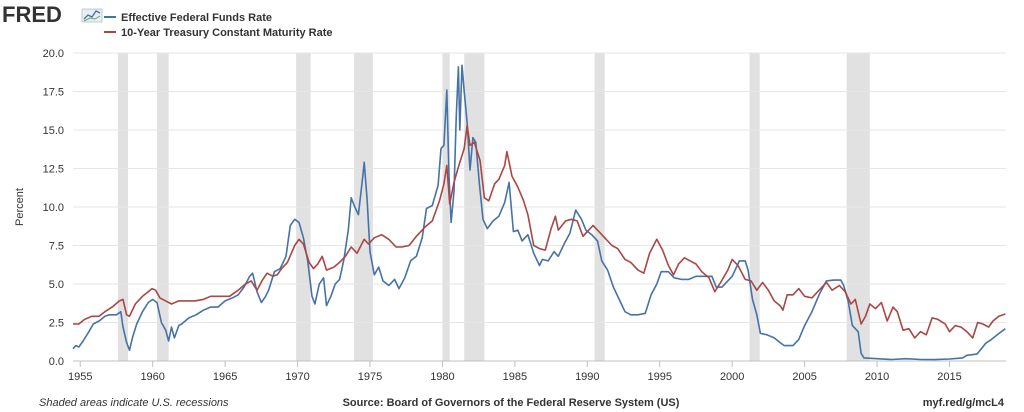 Image resolution: width=1024 pixels, height=412 pixels. I want to click on x-tick-label: 1970, so click(297, 377).